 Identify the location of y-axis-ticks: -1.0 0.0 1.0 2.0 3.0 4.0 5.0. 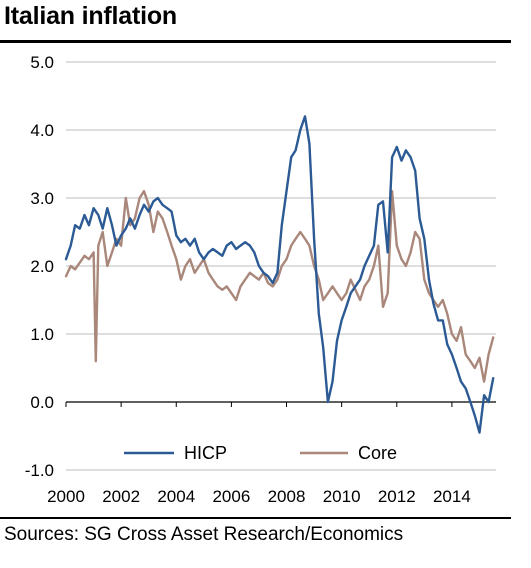
(39, 266).